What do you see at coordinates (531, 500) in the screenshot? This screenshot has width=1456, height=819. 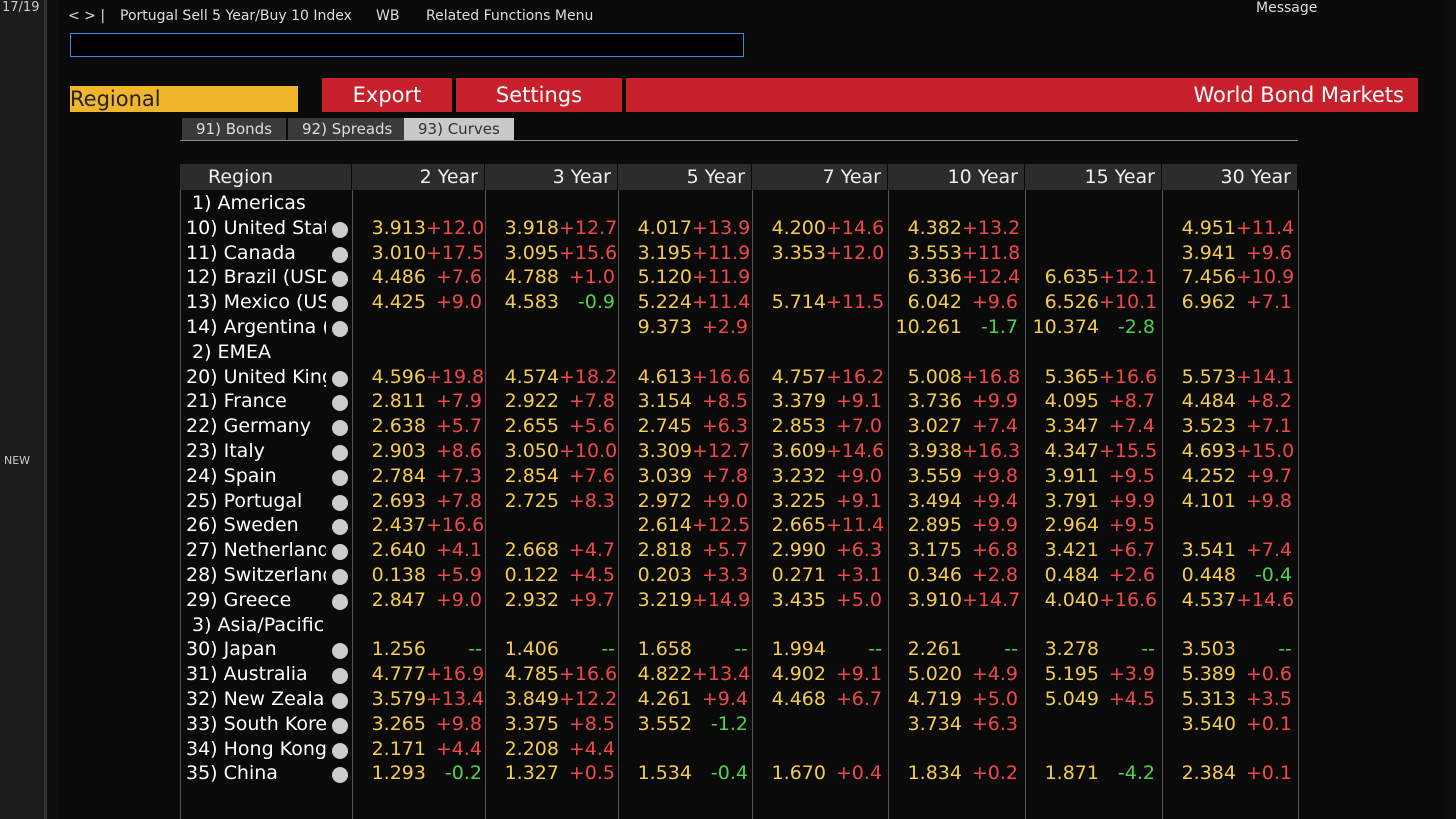 I see `yield: 2.725` at bounding box center [531, 500].